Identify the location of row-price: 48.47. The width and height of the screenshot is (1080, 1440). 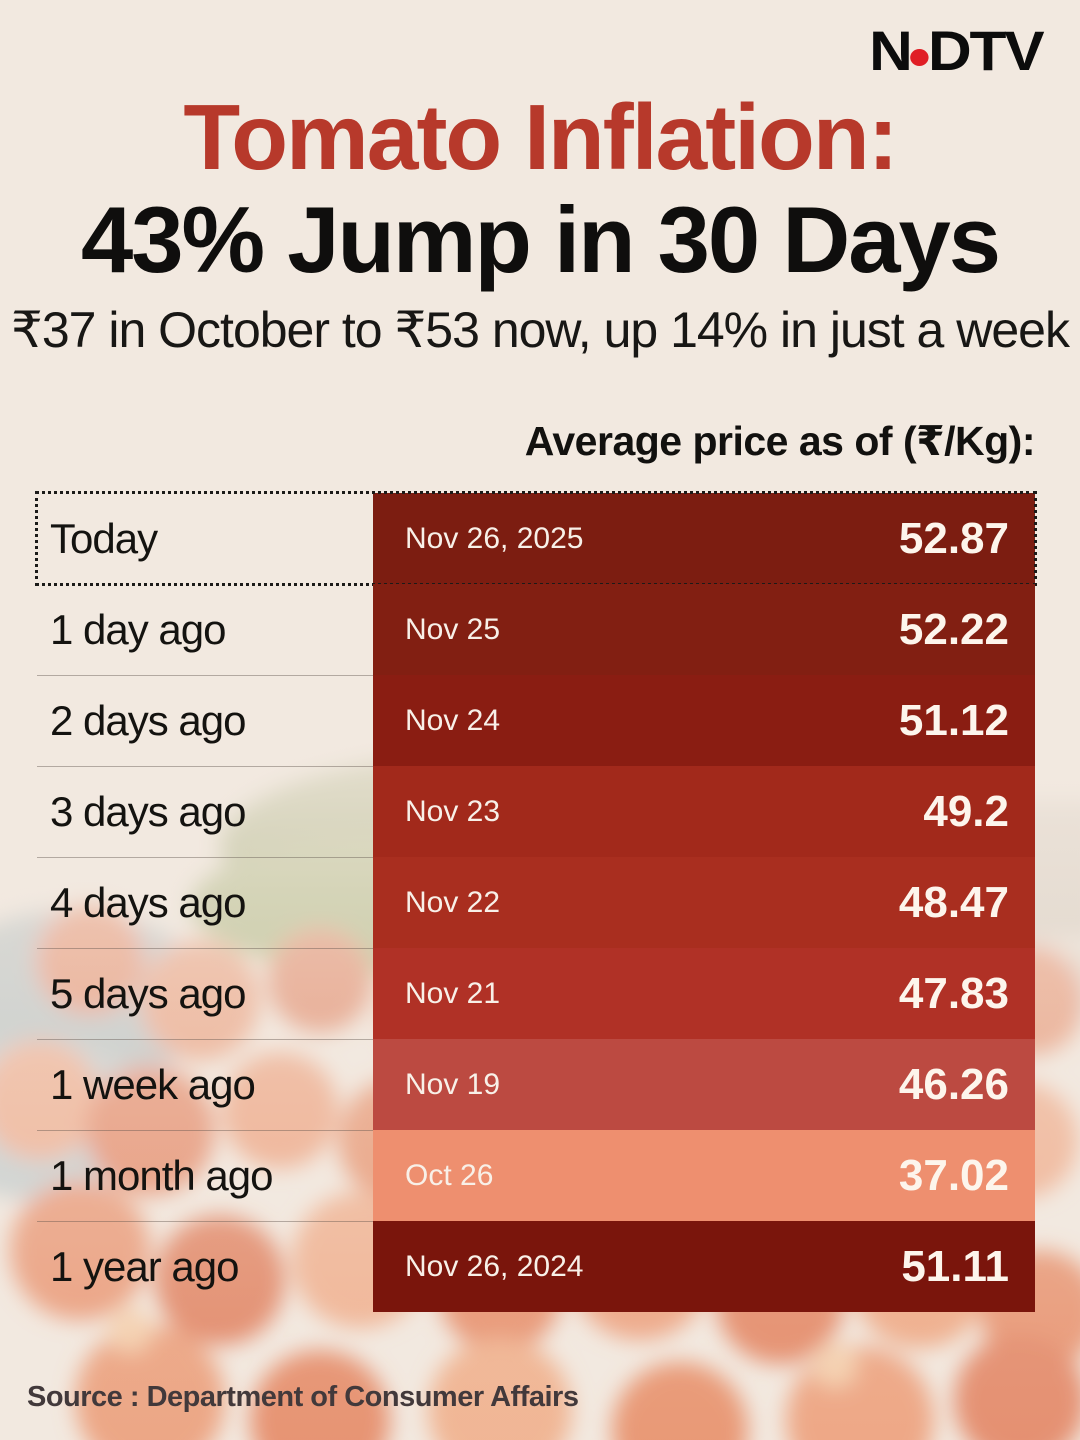
(953, 902).